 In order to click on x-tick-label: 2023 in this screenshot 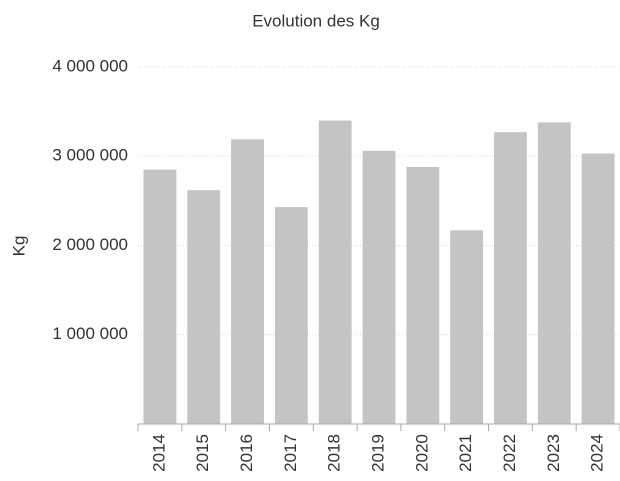, I will do `click(553, 453)`.